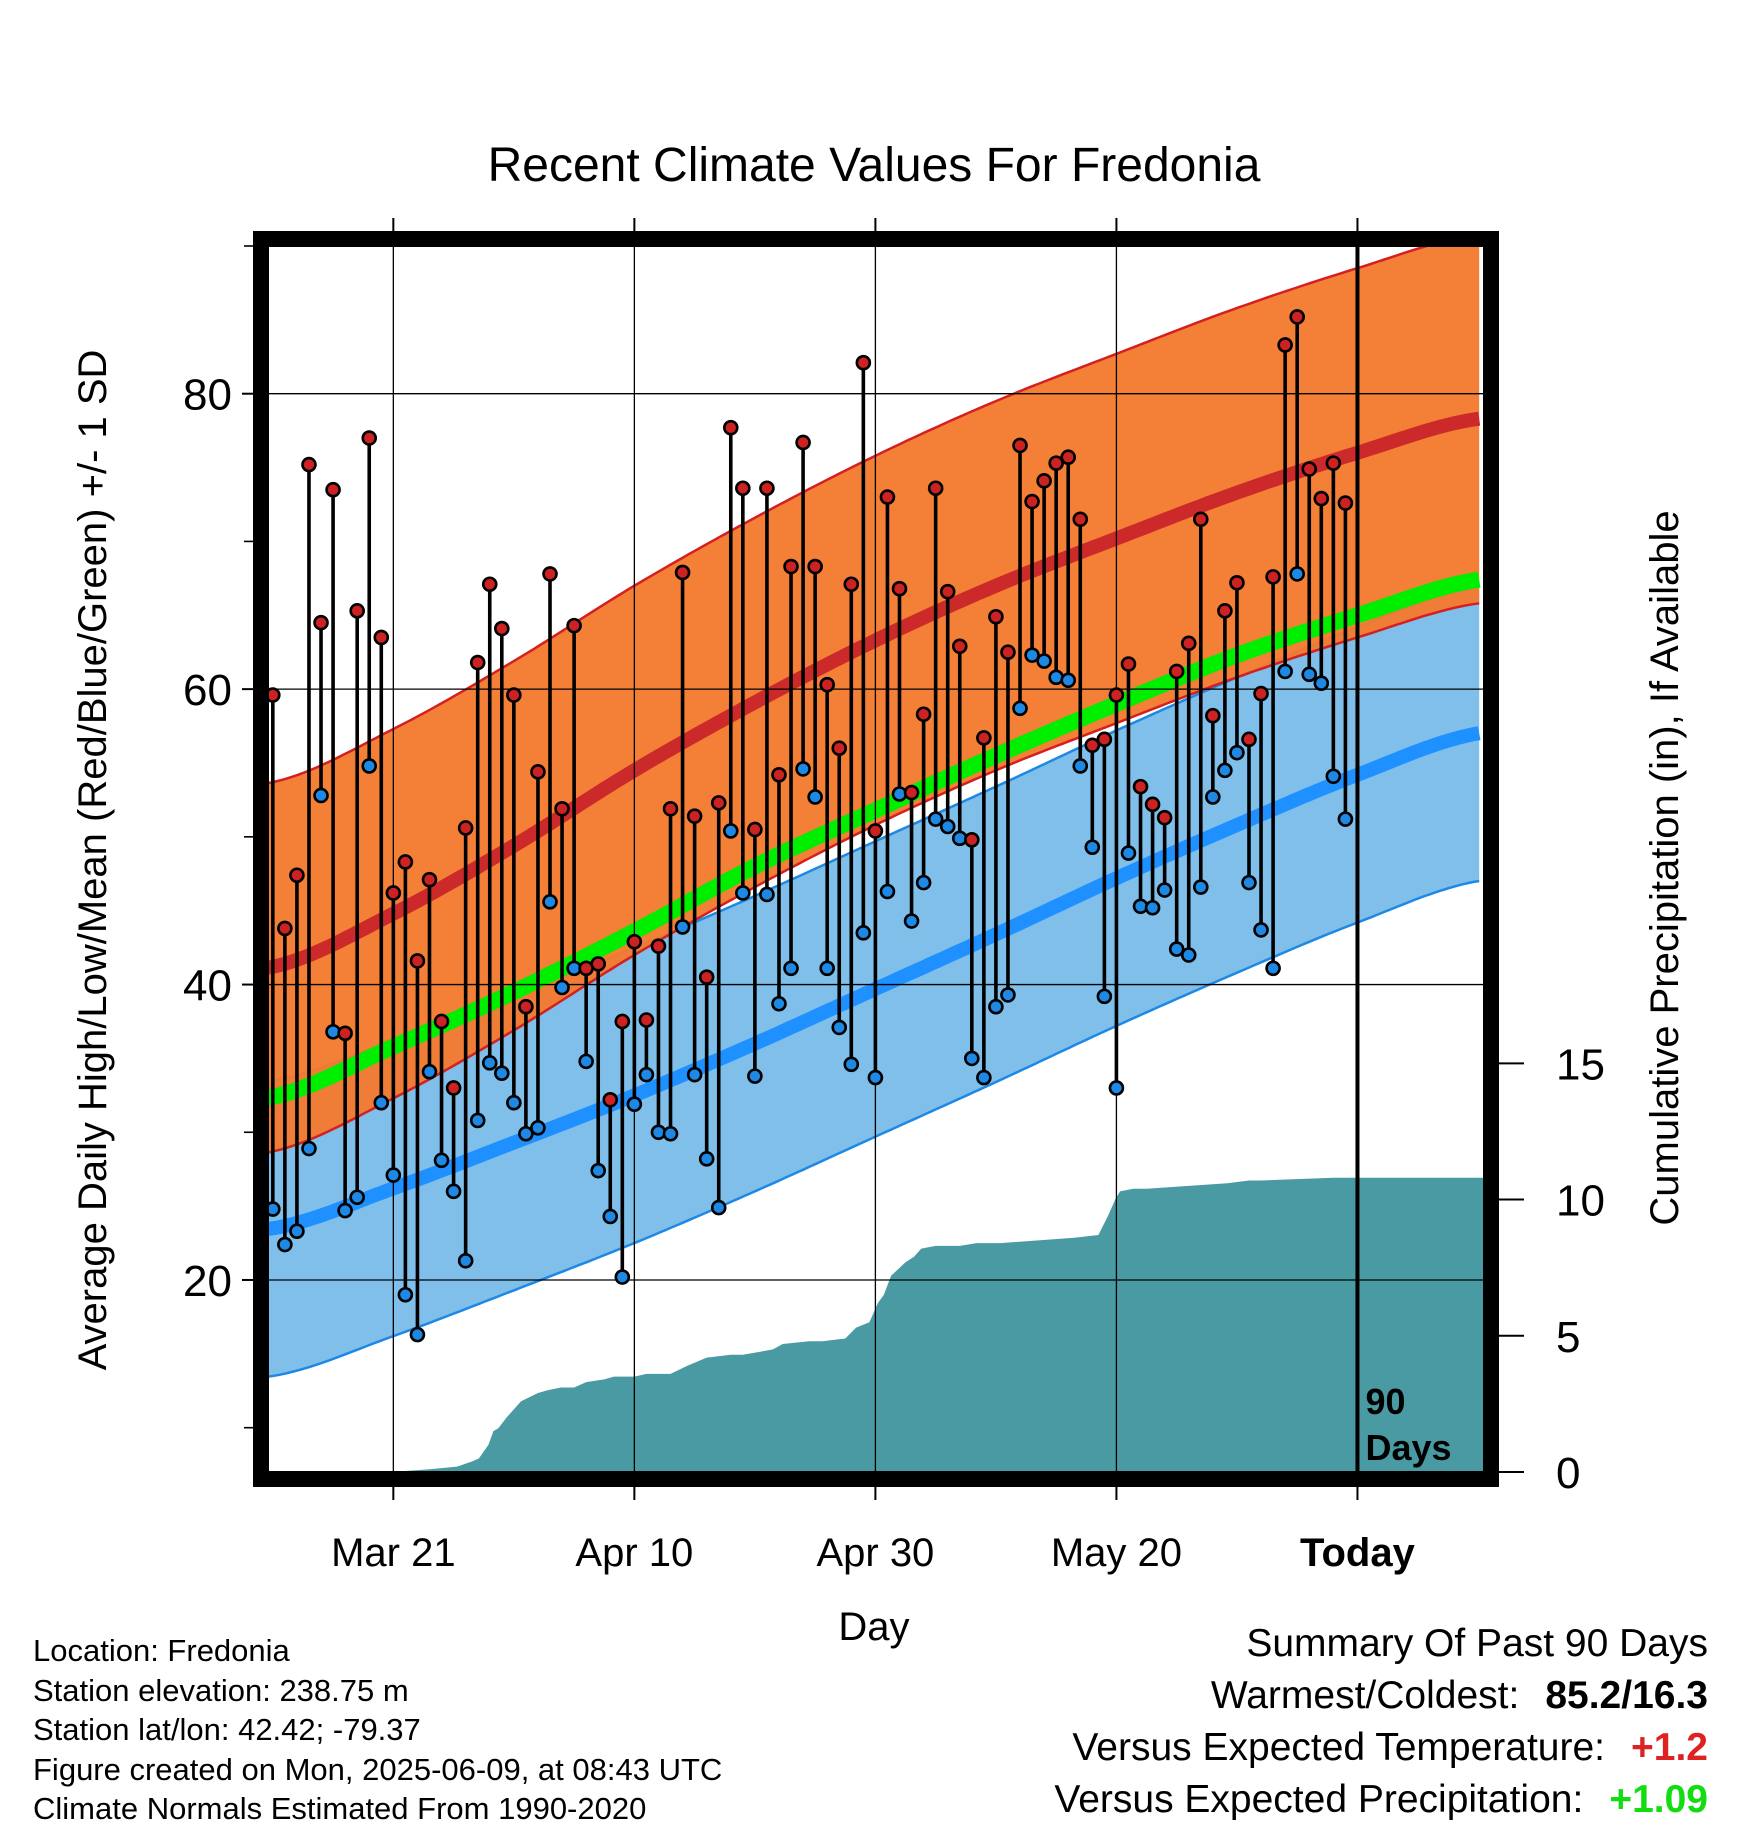 The height and width of the screenshot is (1828, 1748). I want to click on y2-tick-label: 15, so click(1580, 1064).